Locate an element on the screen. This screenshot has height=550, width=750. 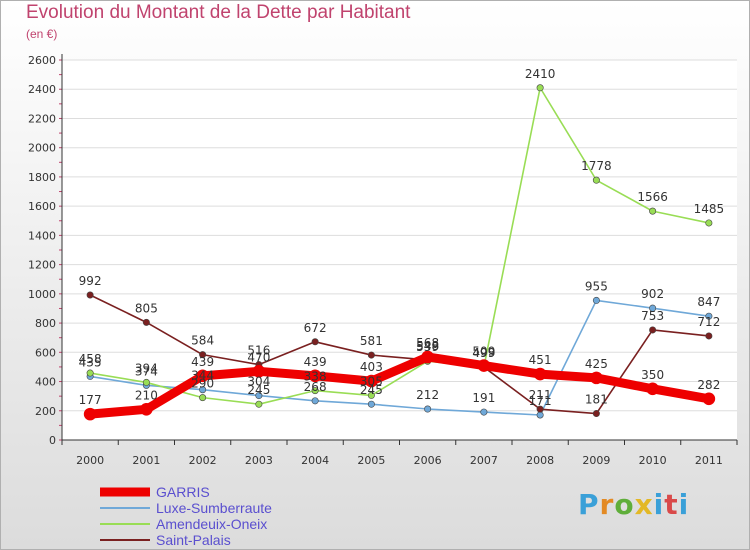
data-label: 581 is located at coordinates (371, 341).